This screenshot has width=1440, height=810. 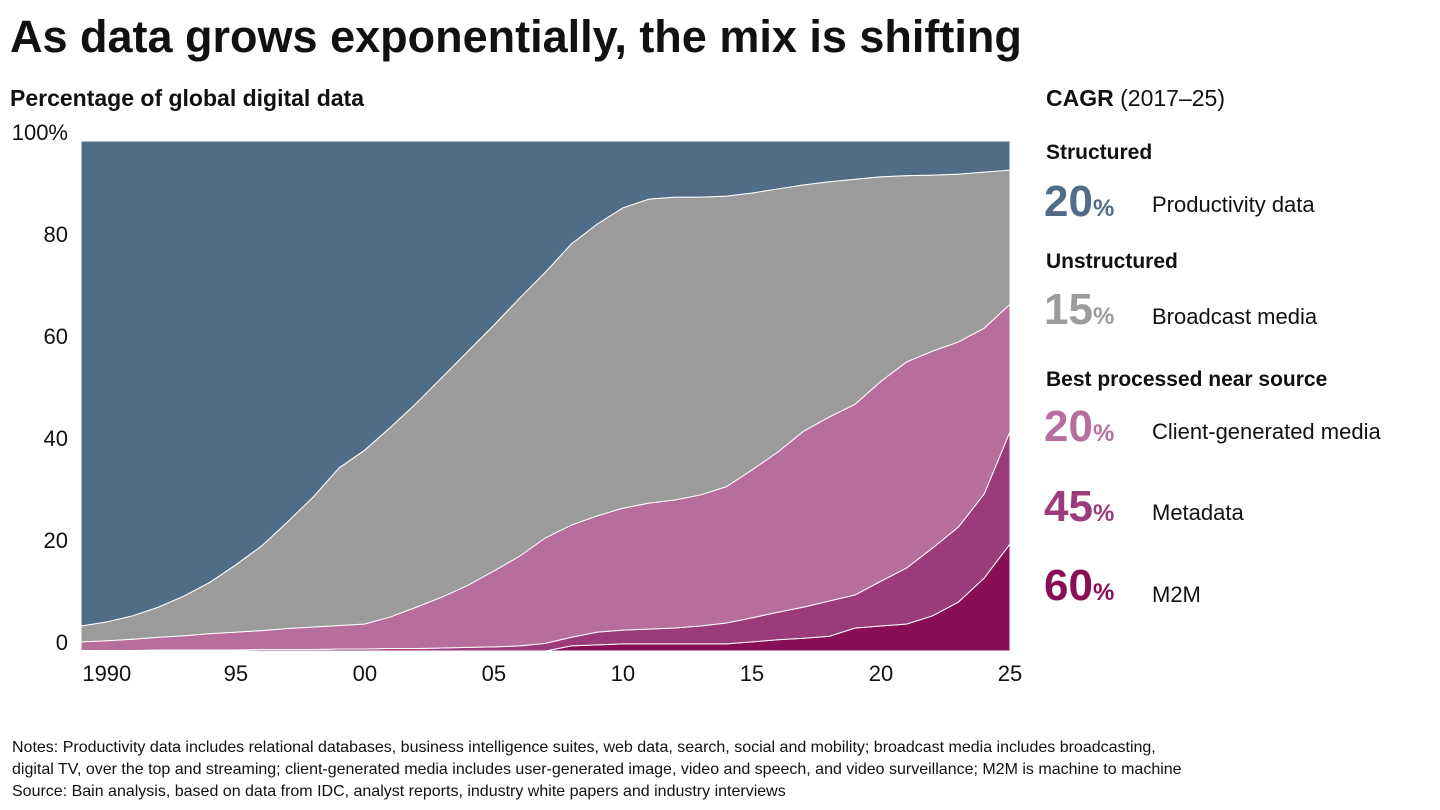 What do you see at coordinates (1112, 261) in the screenshot?
I see `legend-heading: Unstructured` at bounding box center [1112, 261].